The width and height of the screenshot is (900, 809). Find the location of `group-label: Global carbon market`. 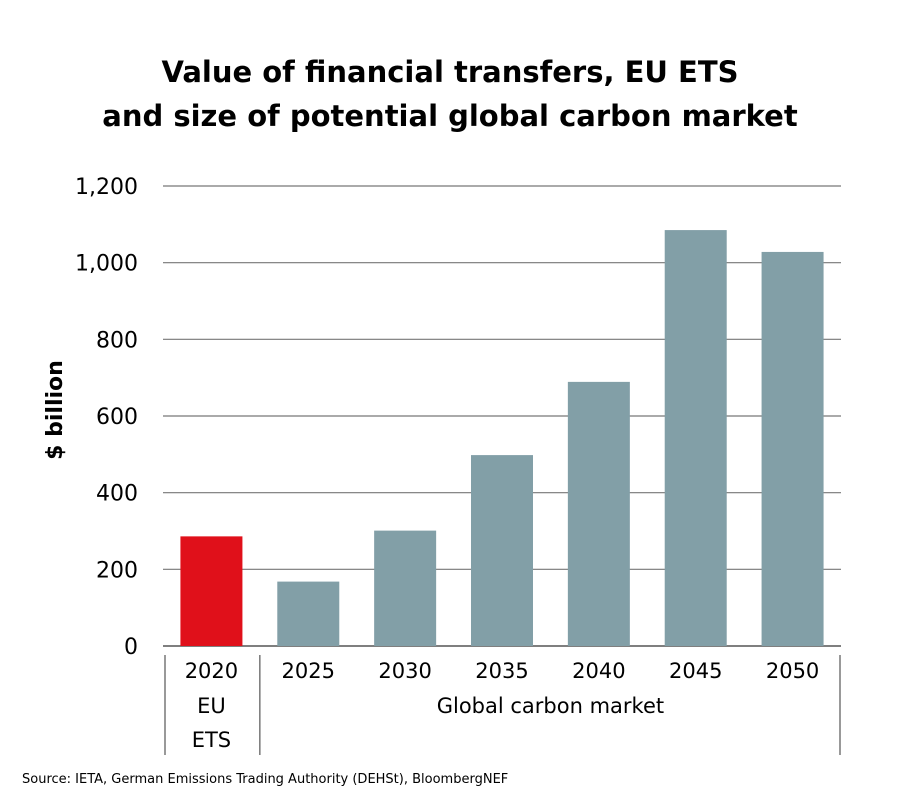

group-label: Global carbon market is located at coordinates (550, 706).